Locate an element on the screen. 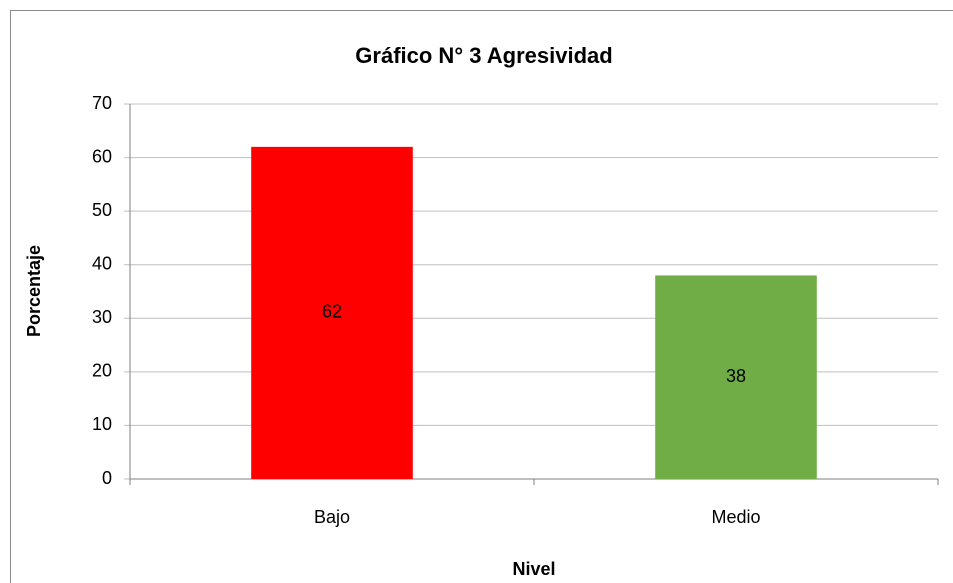 The image size is (953, 583). data-label: 62 is located at coordinates (332, 312).